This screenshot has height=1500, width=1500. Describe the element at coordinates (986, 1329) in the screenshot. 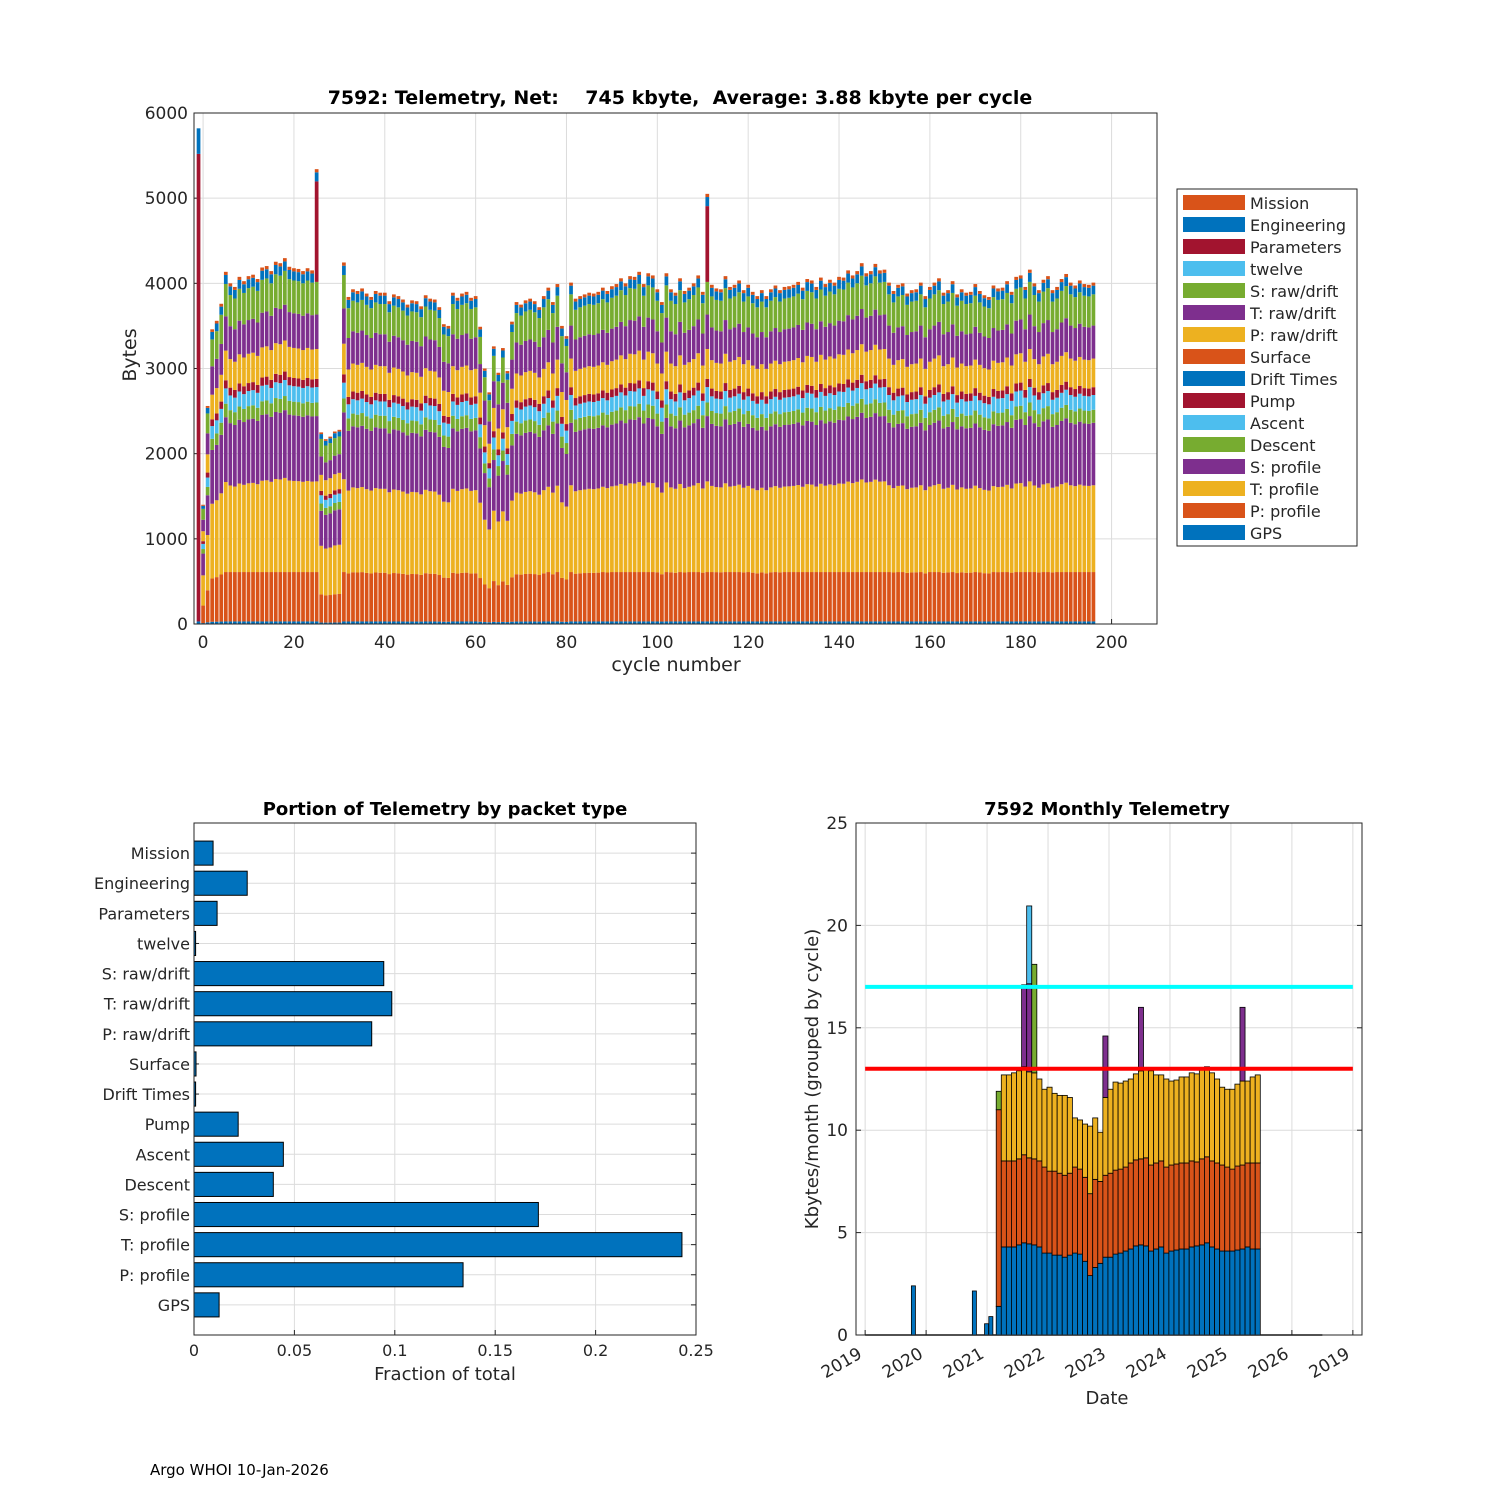

I see `c3-early-bar` at that location.